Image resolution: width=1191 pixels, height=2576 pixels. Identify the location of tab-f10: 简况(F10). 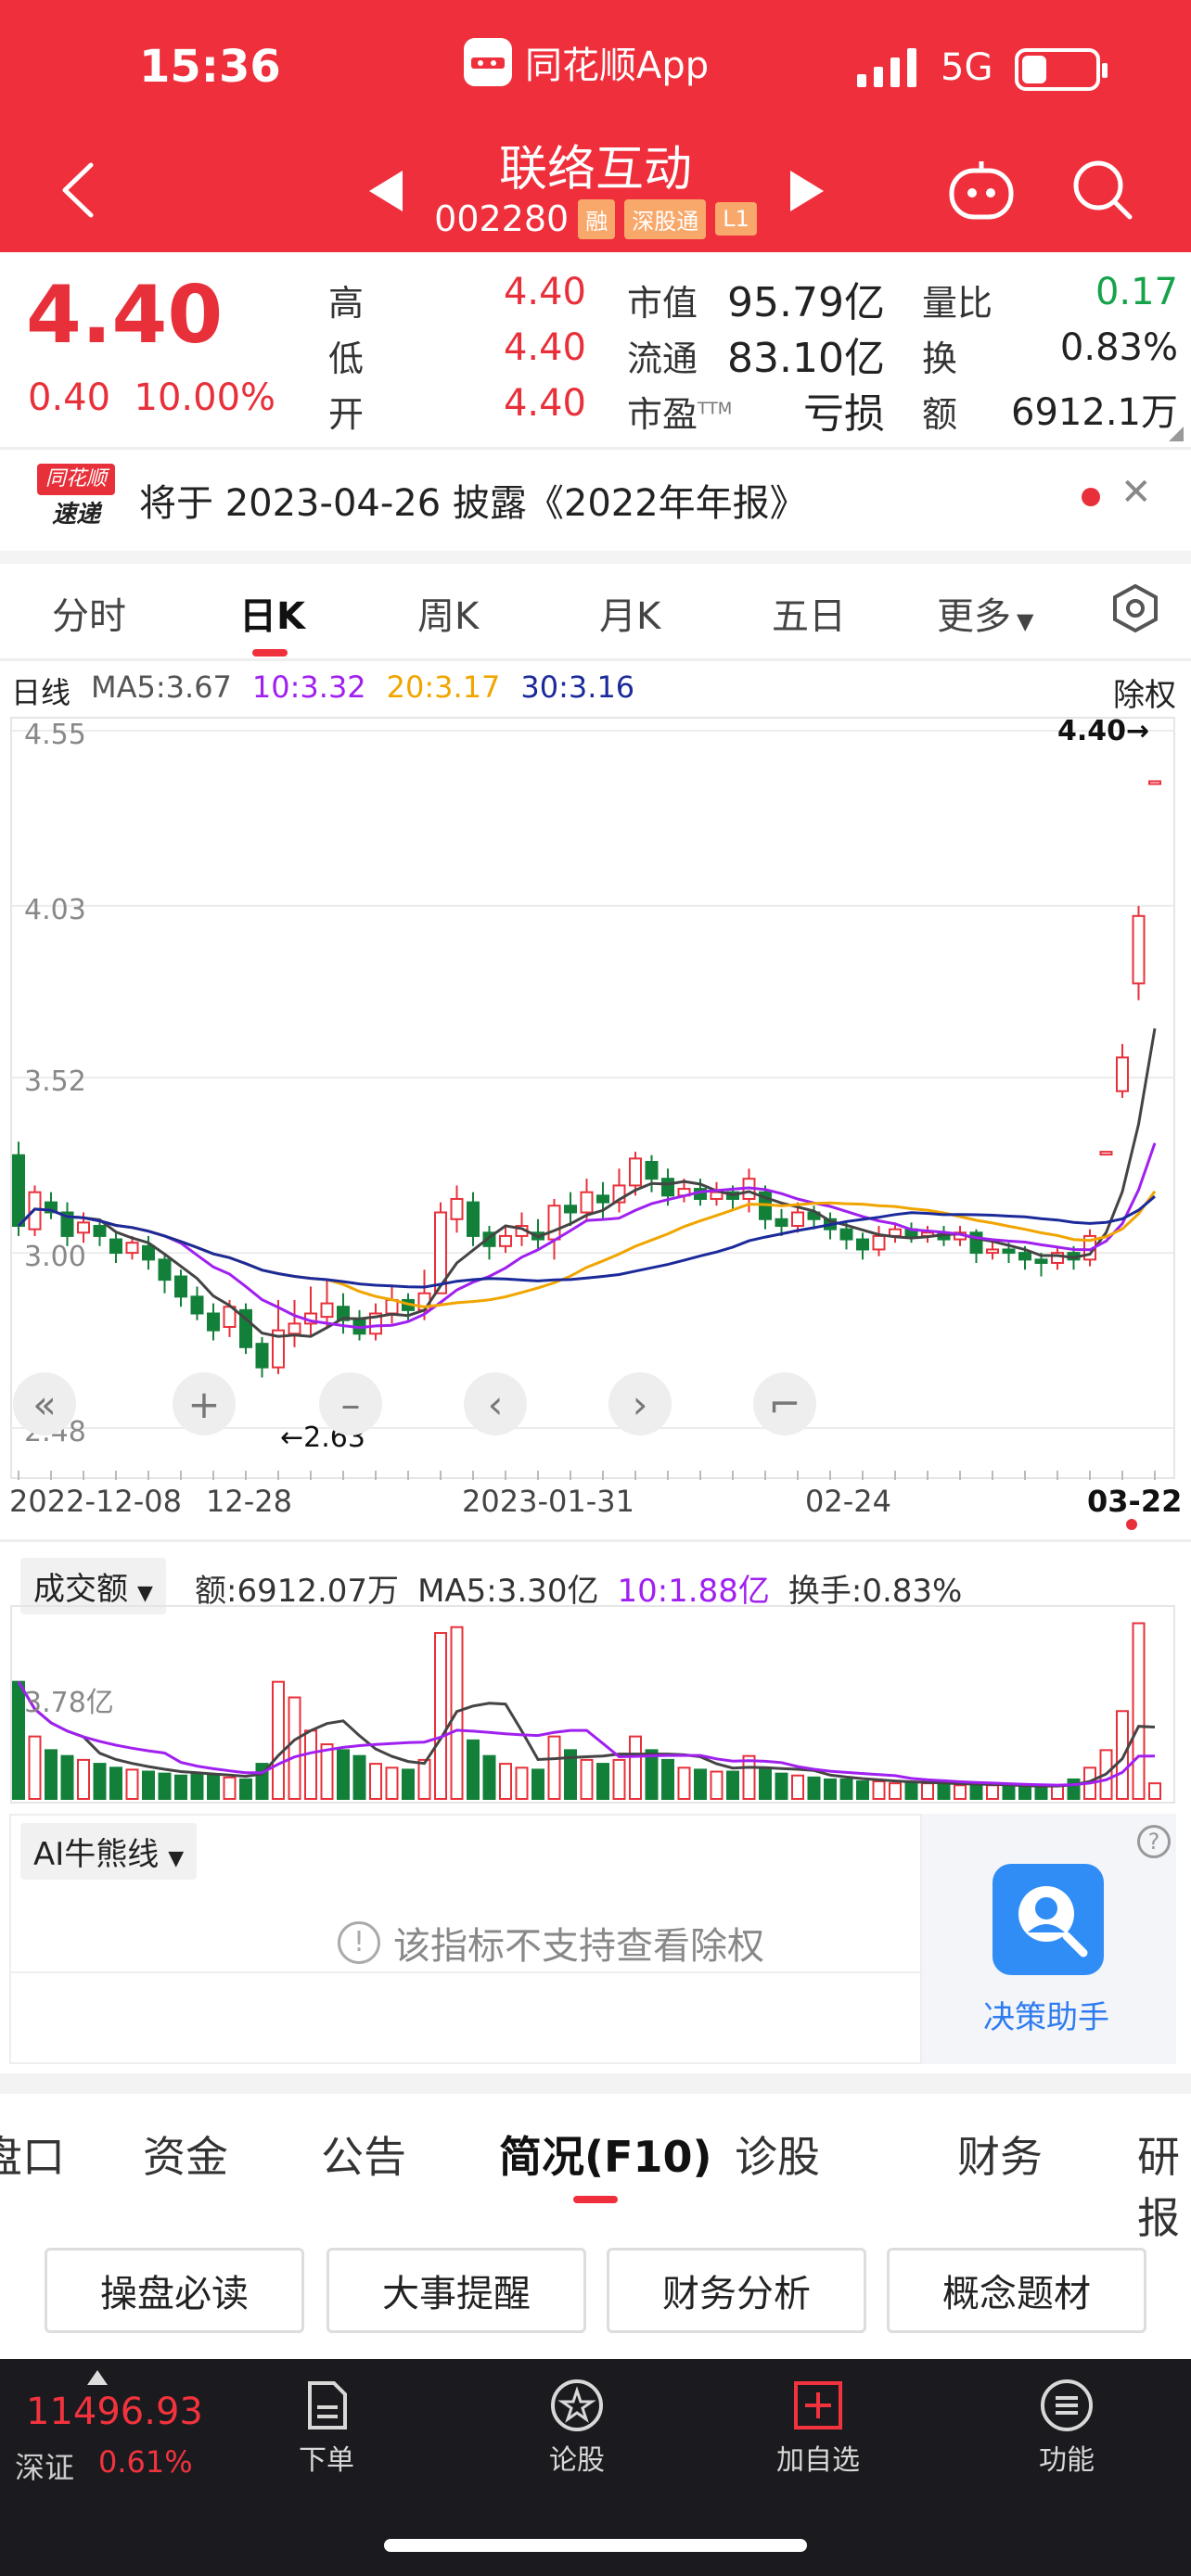
(605, 2157).